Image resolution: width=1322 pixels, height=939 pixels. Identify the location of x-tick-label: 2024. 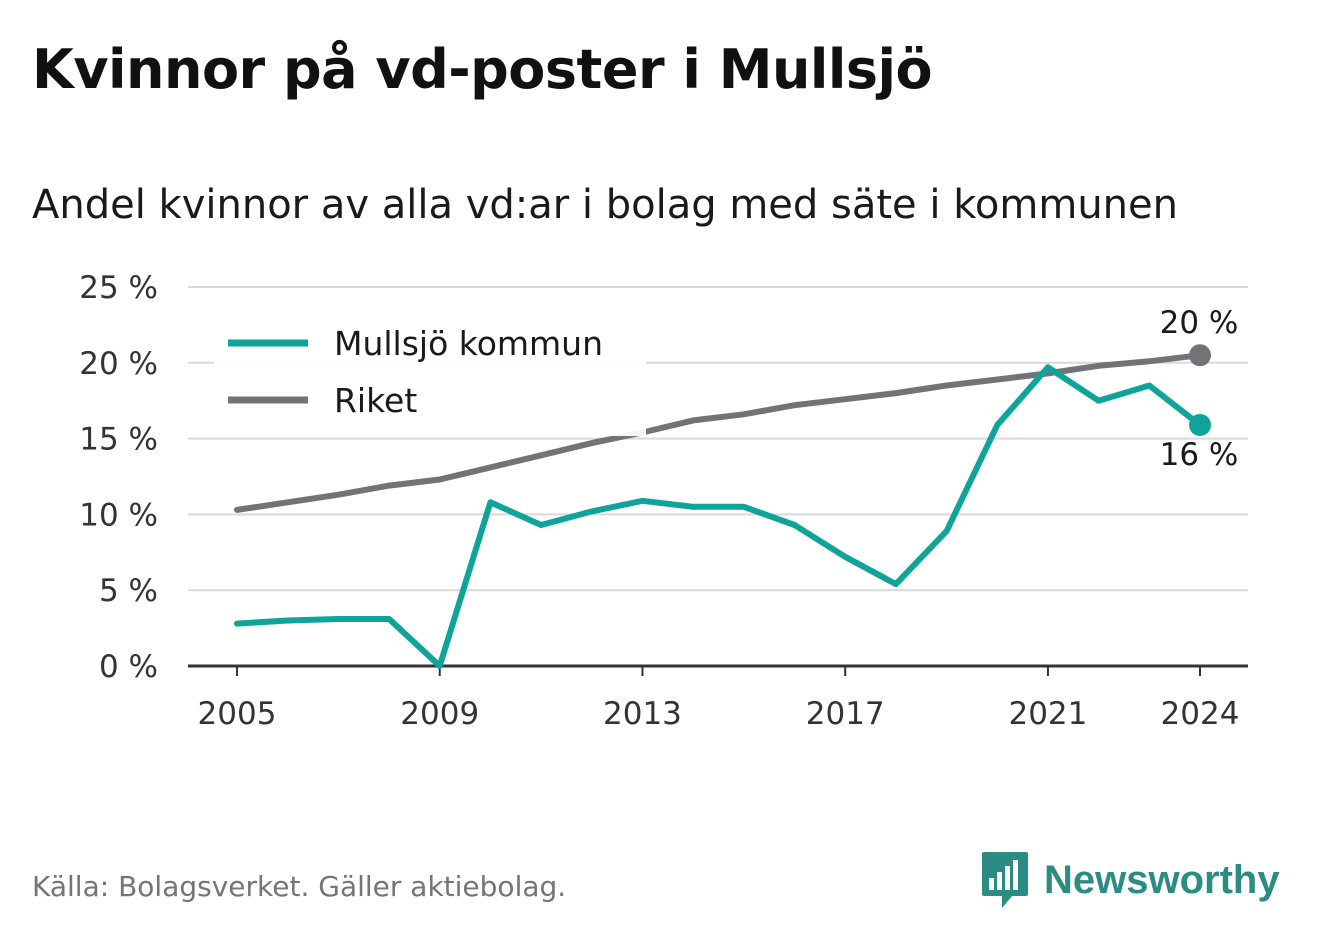
(1200, 714).